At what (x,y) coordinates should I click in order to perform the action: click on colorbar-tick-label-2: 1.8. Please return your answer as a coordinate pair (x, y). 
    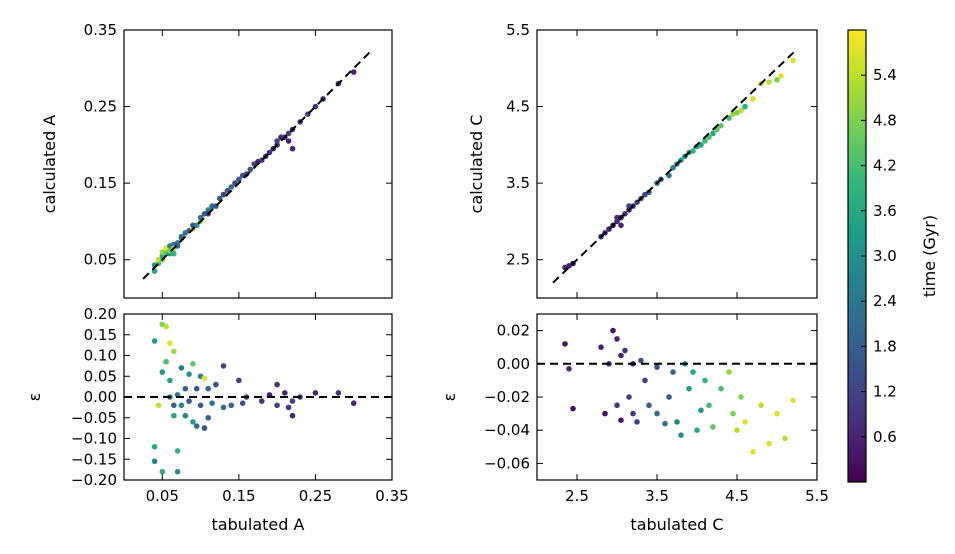
    Looking at the image, I should click on (885, 346).